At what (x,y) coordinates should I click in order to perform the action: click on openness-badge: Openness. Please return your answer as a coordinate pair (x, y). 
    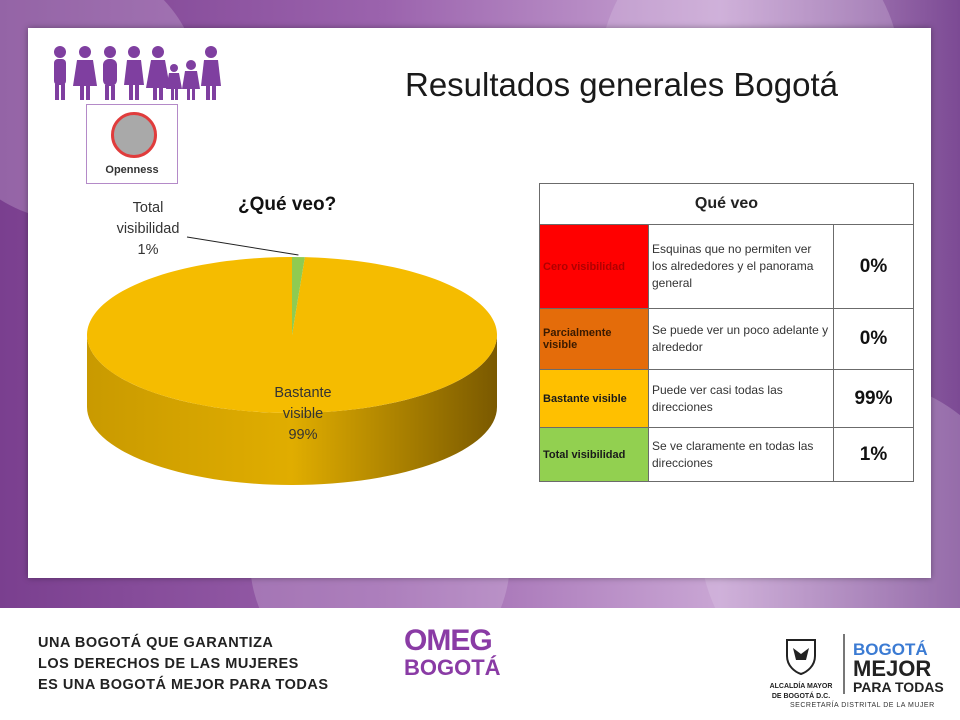
    Looking at the image, I should click on (132, 144).